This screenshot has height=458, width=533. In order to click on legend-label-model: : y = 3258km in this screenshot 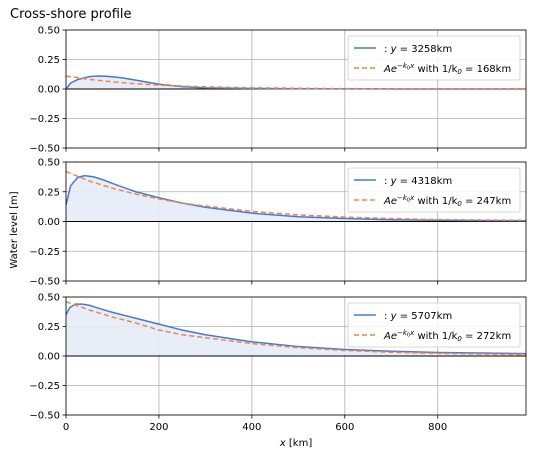, I will do `click(418, 49)`.